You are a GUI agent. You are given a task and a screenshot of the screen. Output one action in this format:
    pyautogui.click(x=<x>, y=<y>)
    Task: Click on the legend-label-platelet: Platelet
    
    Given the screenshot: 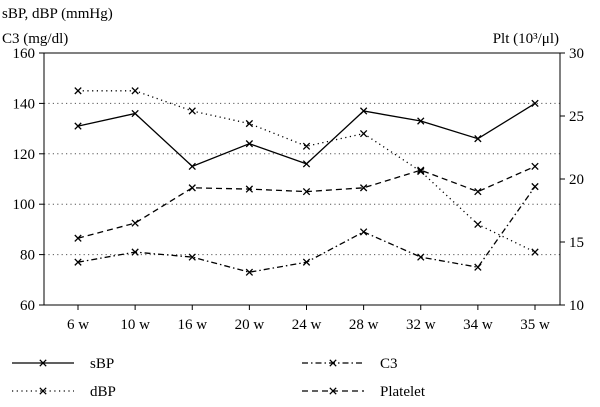 What is the action you would take?
    pyautogui.click(x=403, y=392)
    